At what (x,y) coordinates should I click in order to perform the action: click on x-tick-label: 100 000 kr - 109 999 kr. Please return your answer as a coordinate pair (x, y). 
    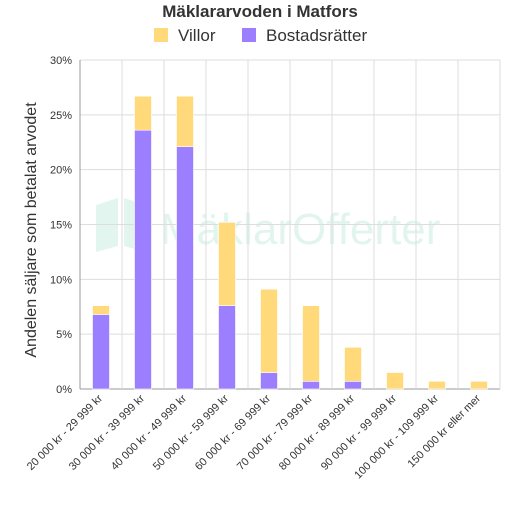
    Looking at the image, I should click on (396, 436).